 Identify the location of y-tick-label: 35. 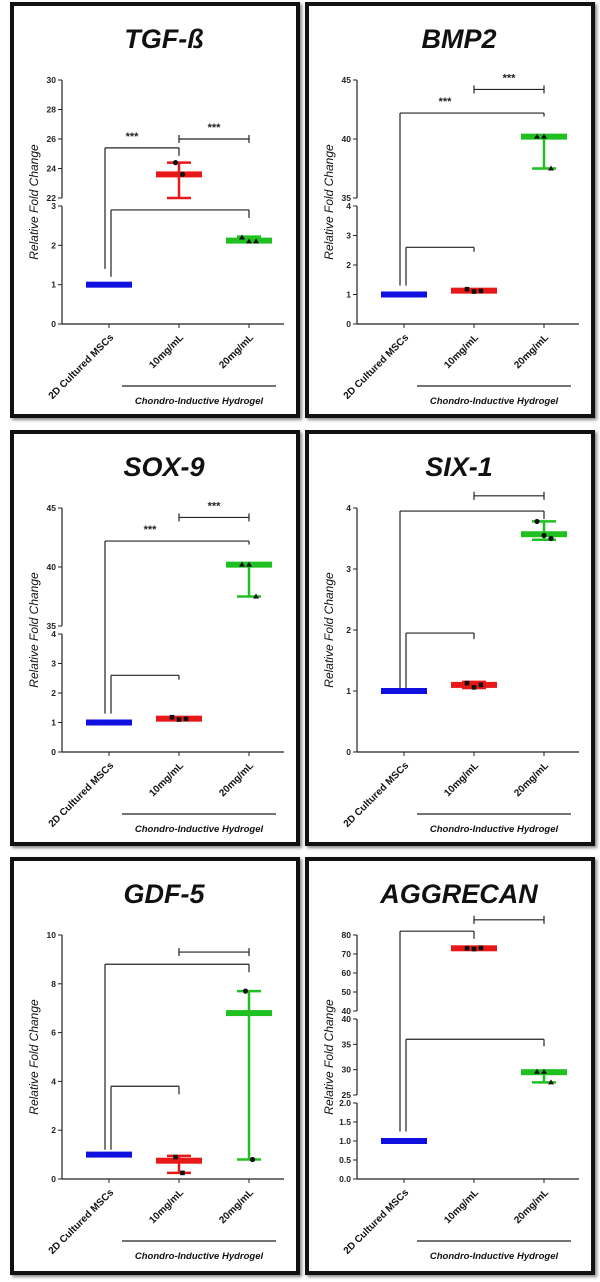
(52, 626).